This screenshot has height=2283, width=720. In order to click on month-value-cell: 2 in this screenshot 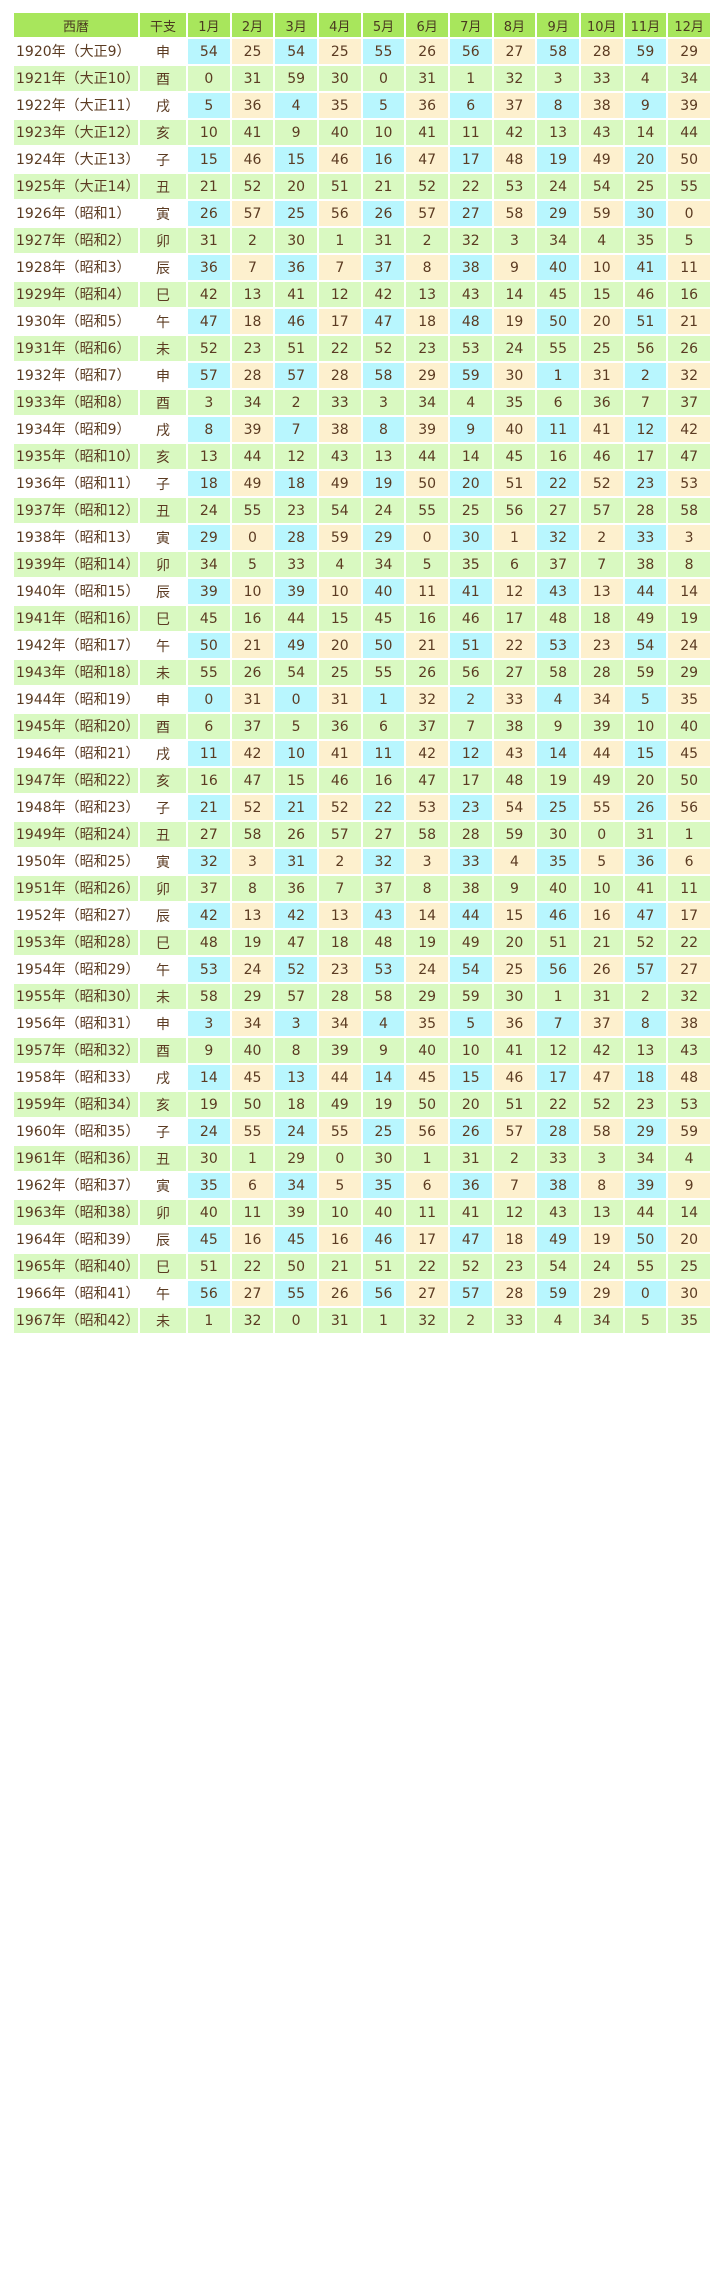, I will do `click(296, 402)`.